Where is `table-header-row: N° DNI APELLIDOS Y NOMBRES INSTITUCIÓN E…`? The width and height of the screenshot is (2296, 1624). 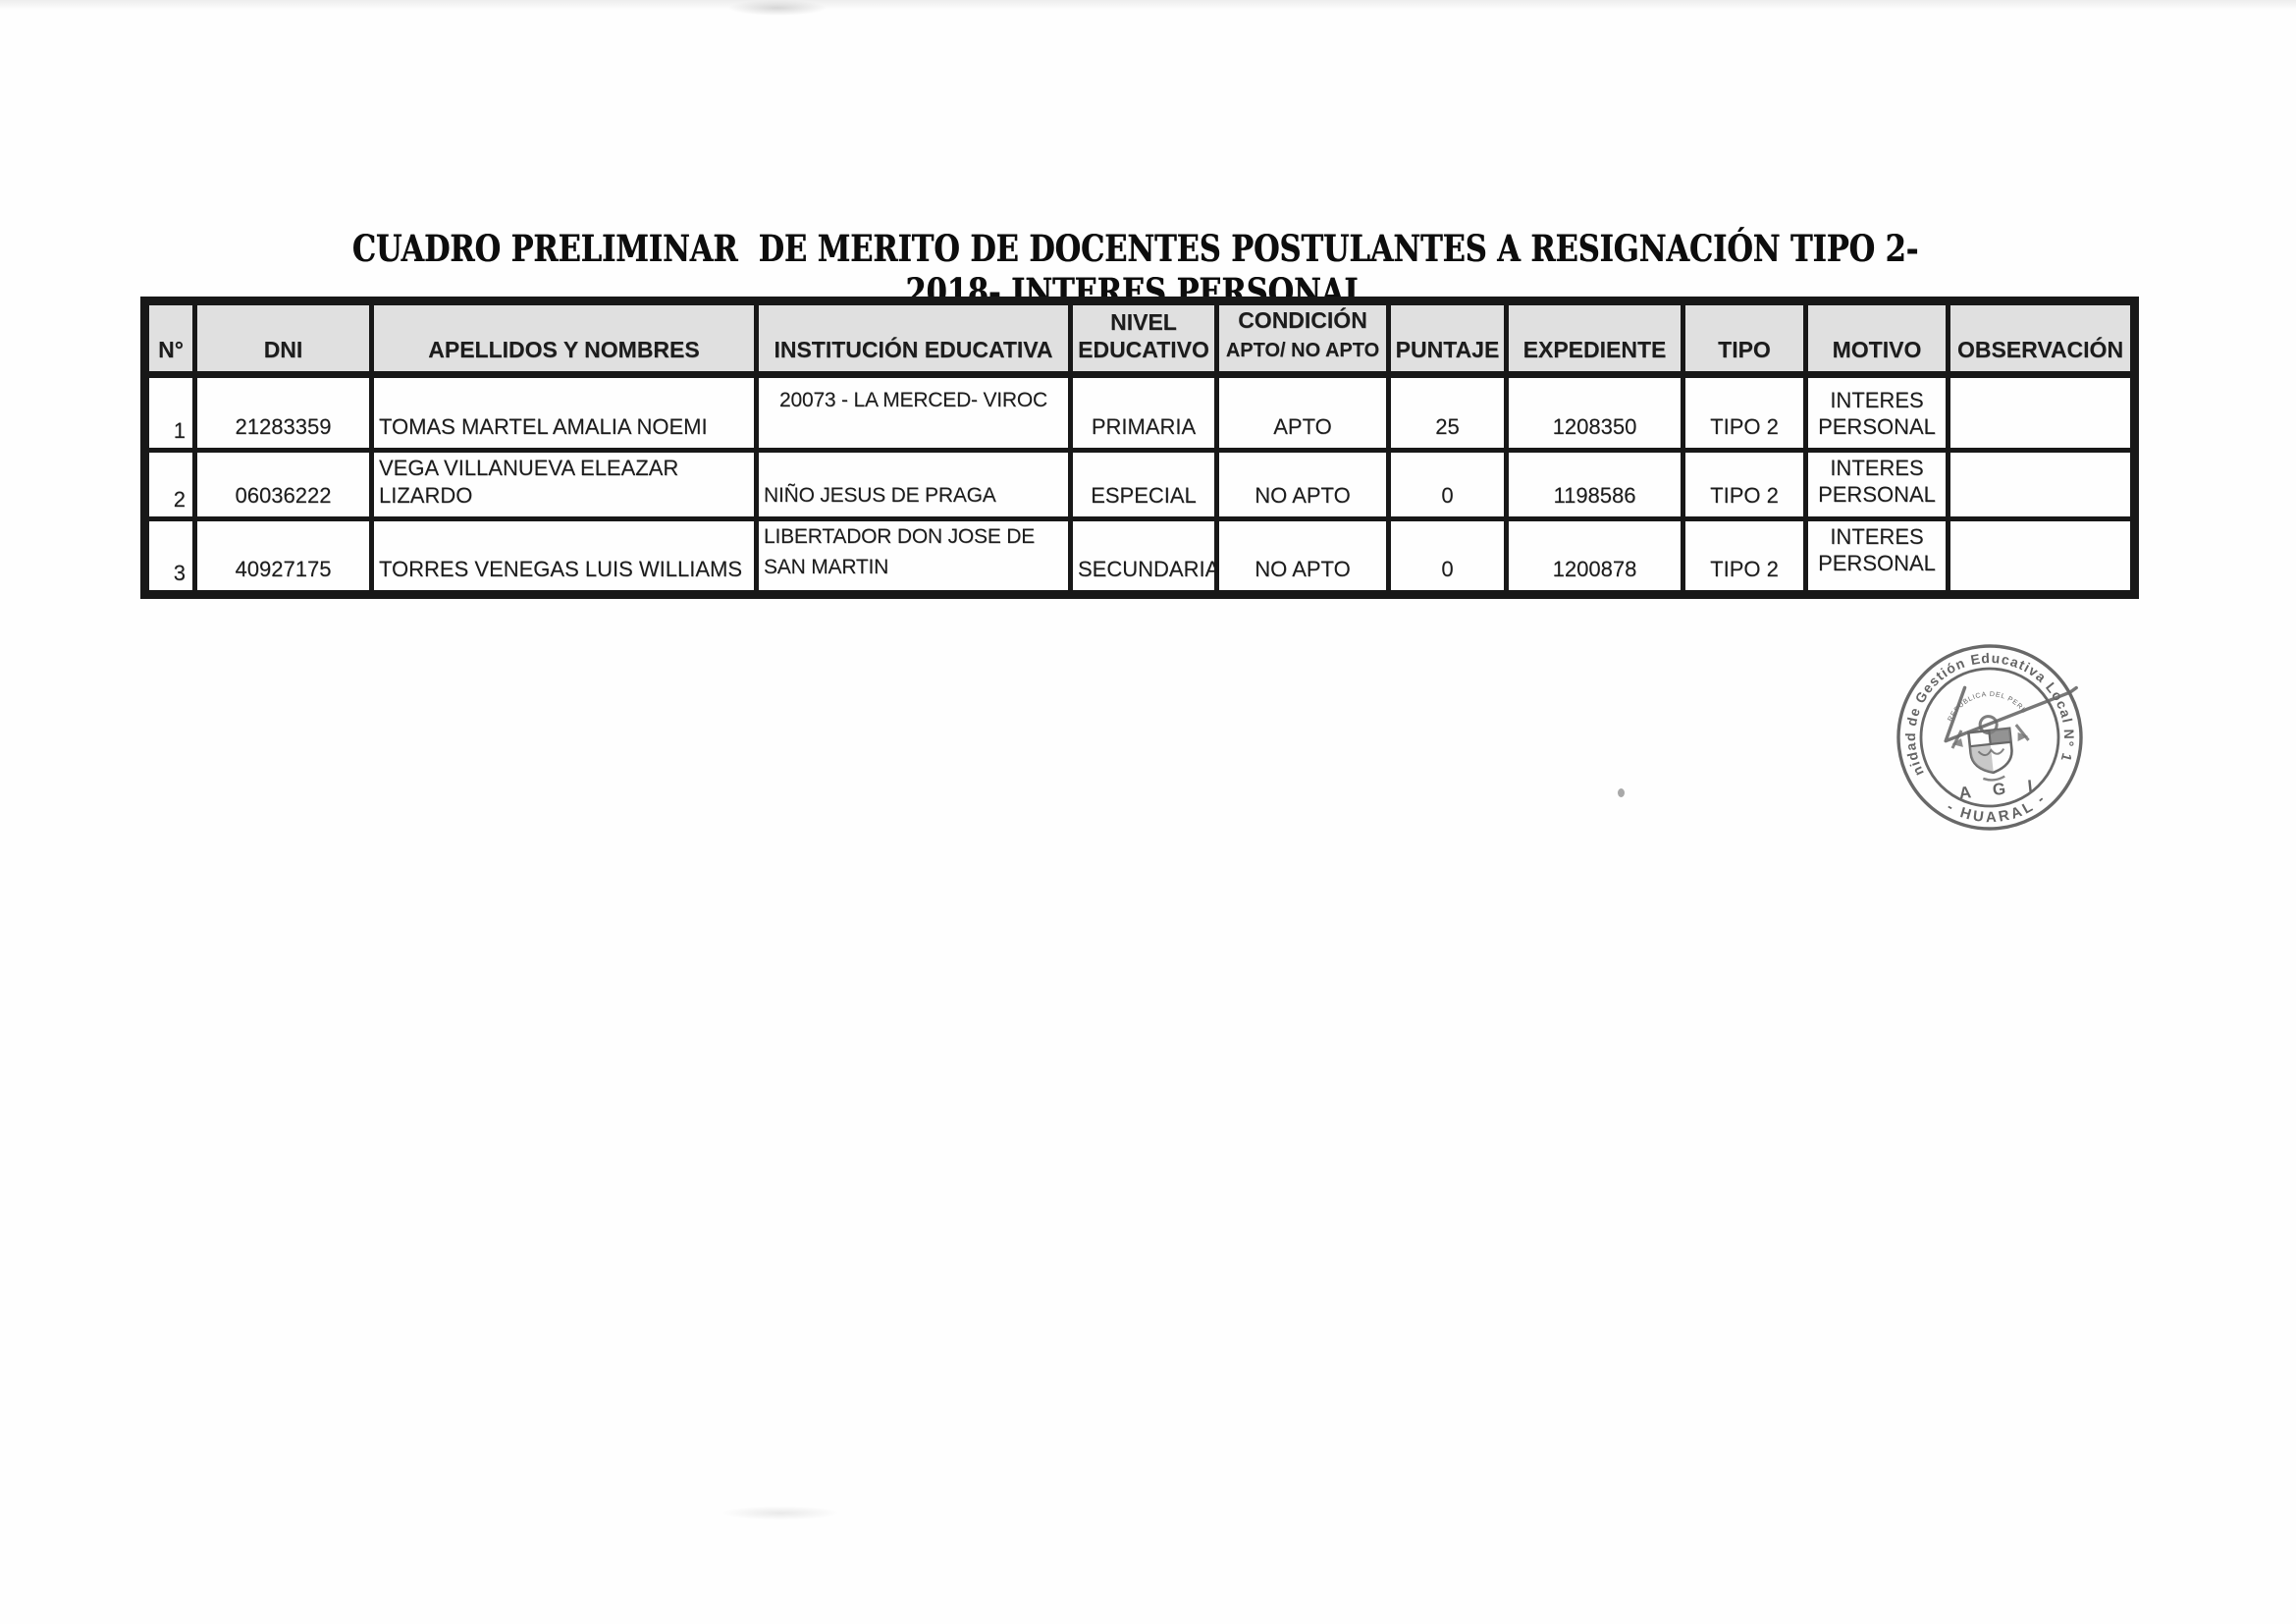
table-header-row: N° DNI APELLIDOS Y NOMBRES INSTITUCIÓN E… is located at coordinates (1139, 338).